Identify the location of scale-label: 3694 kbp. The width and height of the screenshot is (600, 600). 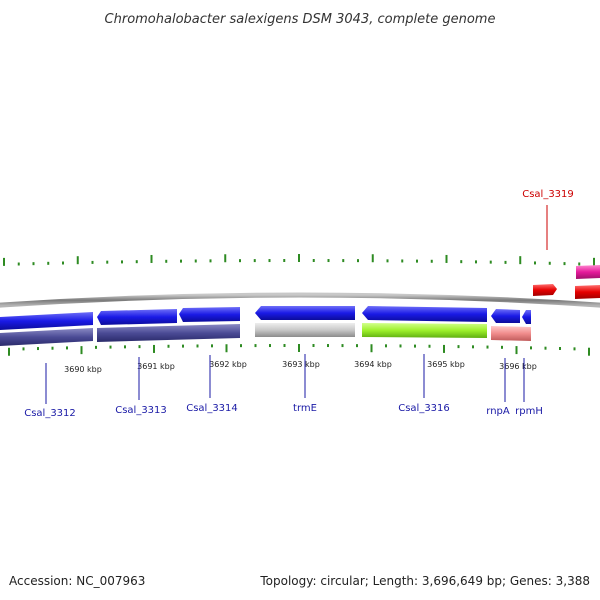
(373, 364).